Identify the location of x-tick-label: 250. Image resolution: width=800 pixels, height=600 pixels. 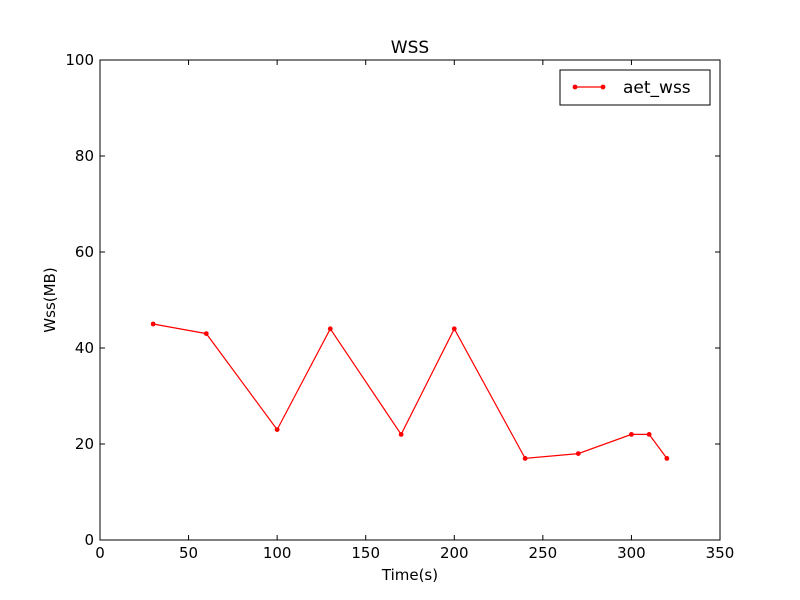
(543, 553).